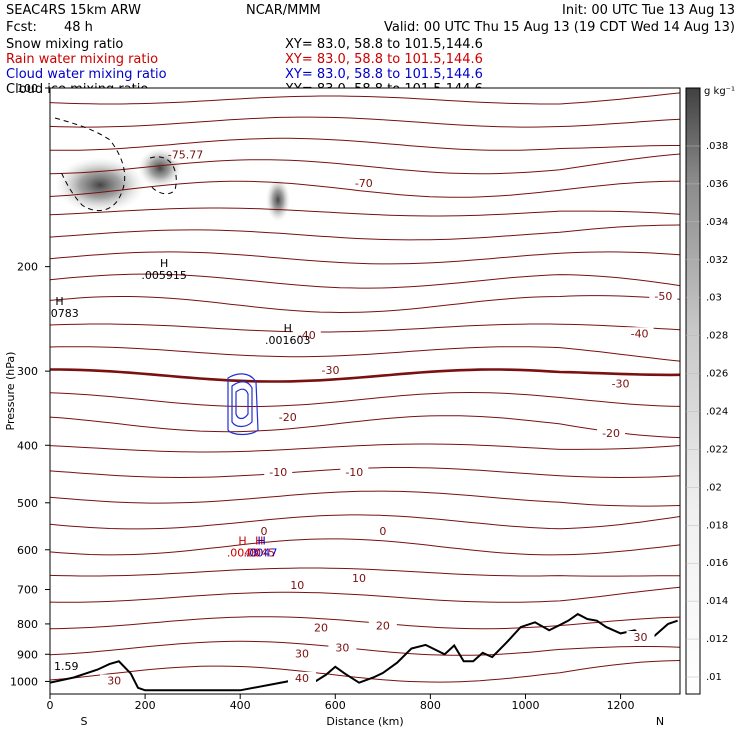 The height and width of the screenshot is (740, 740). I want to click on colorbar-unit: g kg⁻¹, so click(719, 91).